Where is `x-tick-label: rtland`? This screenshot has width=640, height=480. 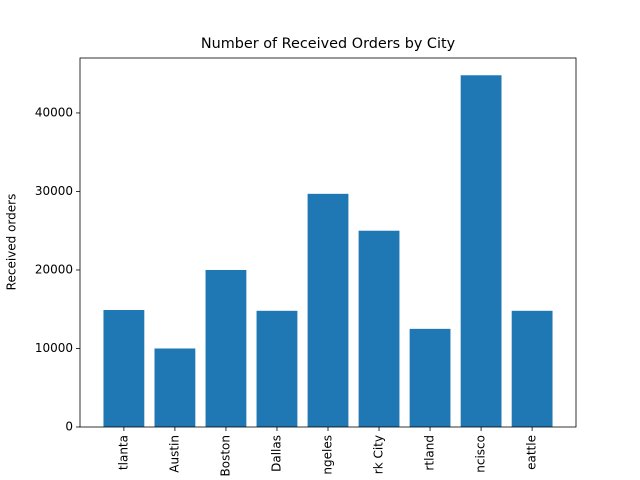
x-tick-label: rtland is located at coordinates (430, 453).